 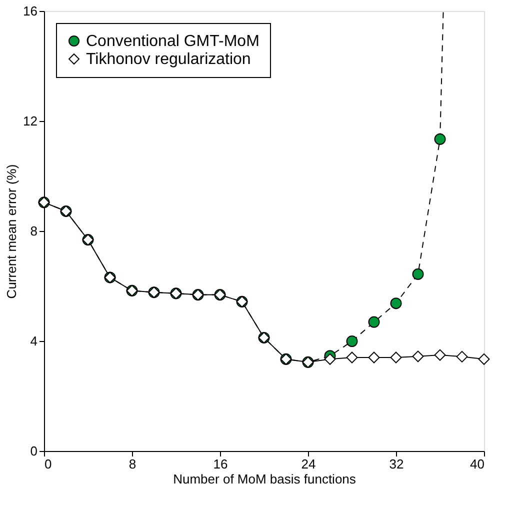 I want to click on legend-label: Conventional GMT-MoM, so click(x=173, y=41).